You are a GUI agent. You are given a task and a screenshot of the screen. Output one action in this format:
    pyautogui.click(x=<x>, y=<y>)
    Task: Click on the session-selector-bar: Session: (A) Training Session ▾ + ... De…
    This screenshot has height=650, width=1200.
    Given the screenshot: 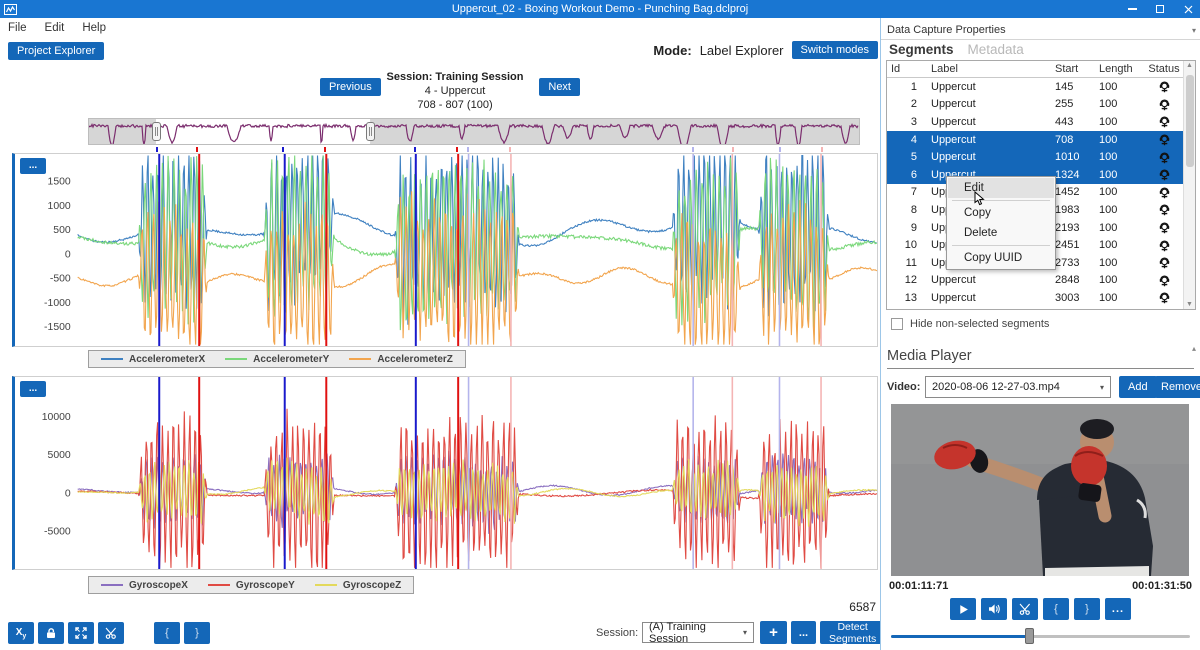 What is the action you would take?
    pyautogui.click(x=723, y=633)
    